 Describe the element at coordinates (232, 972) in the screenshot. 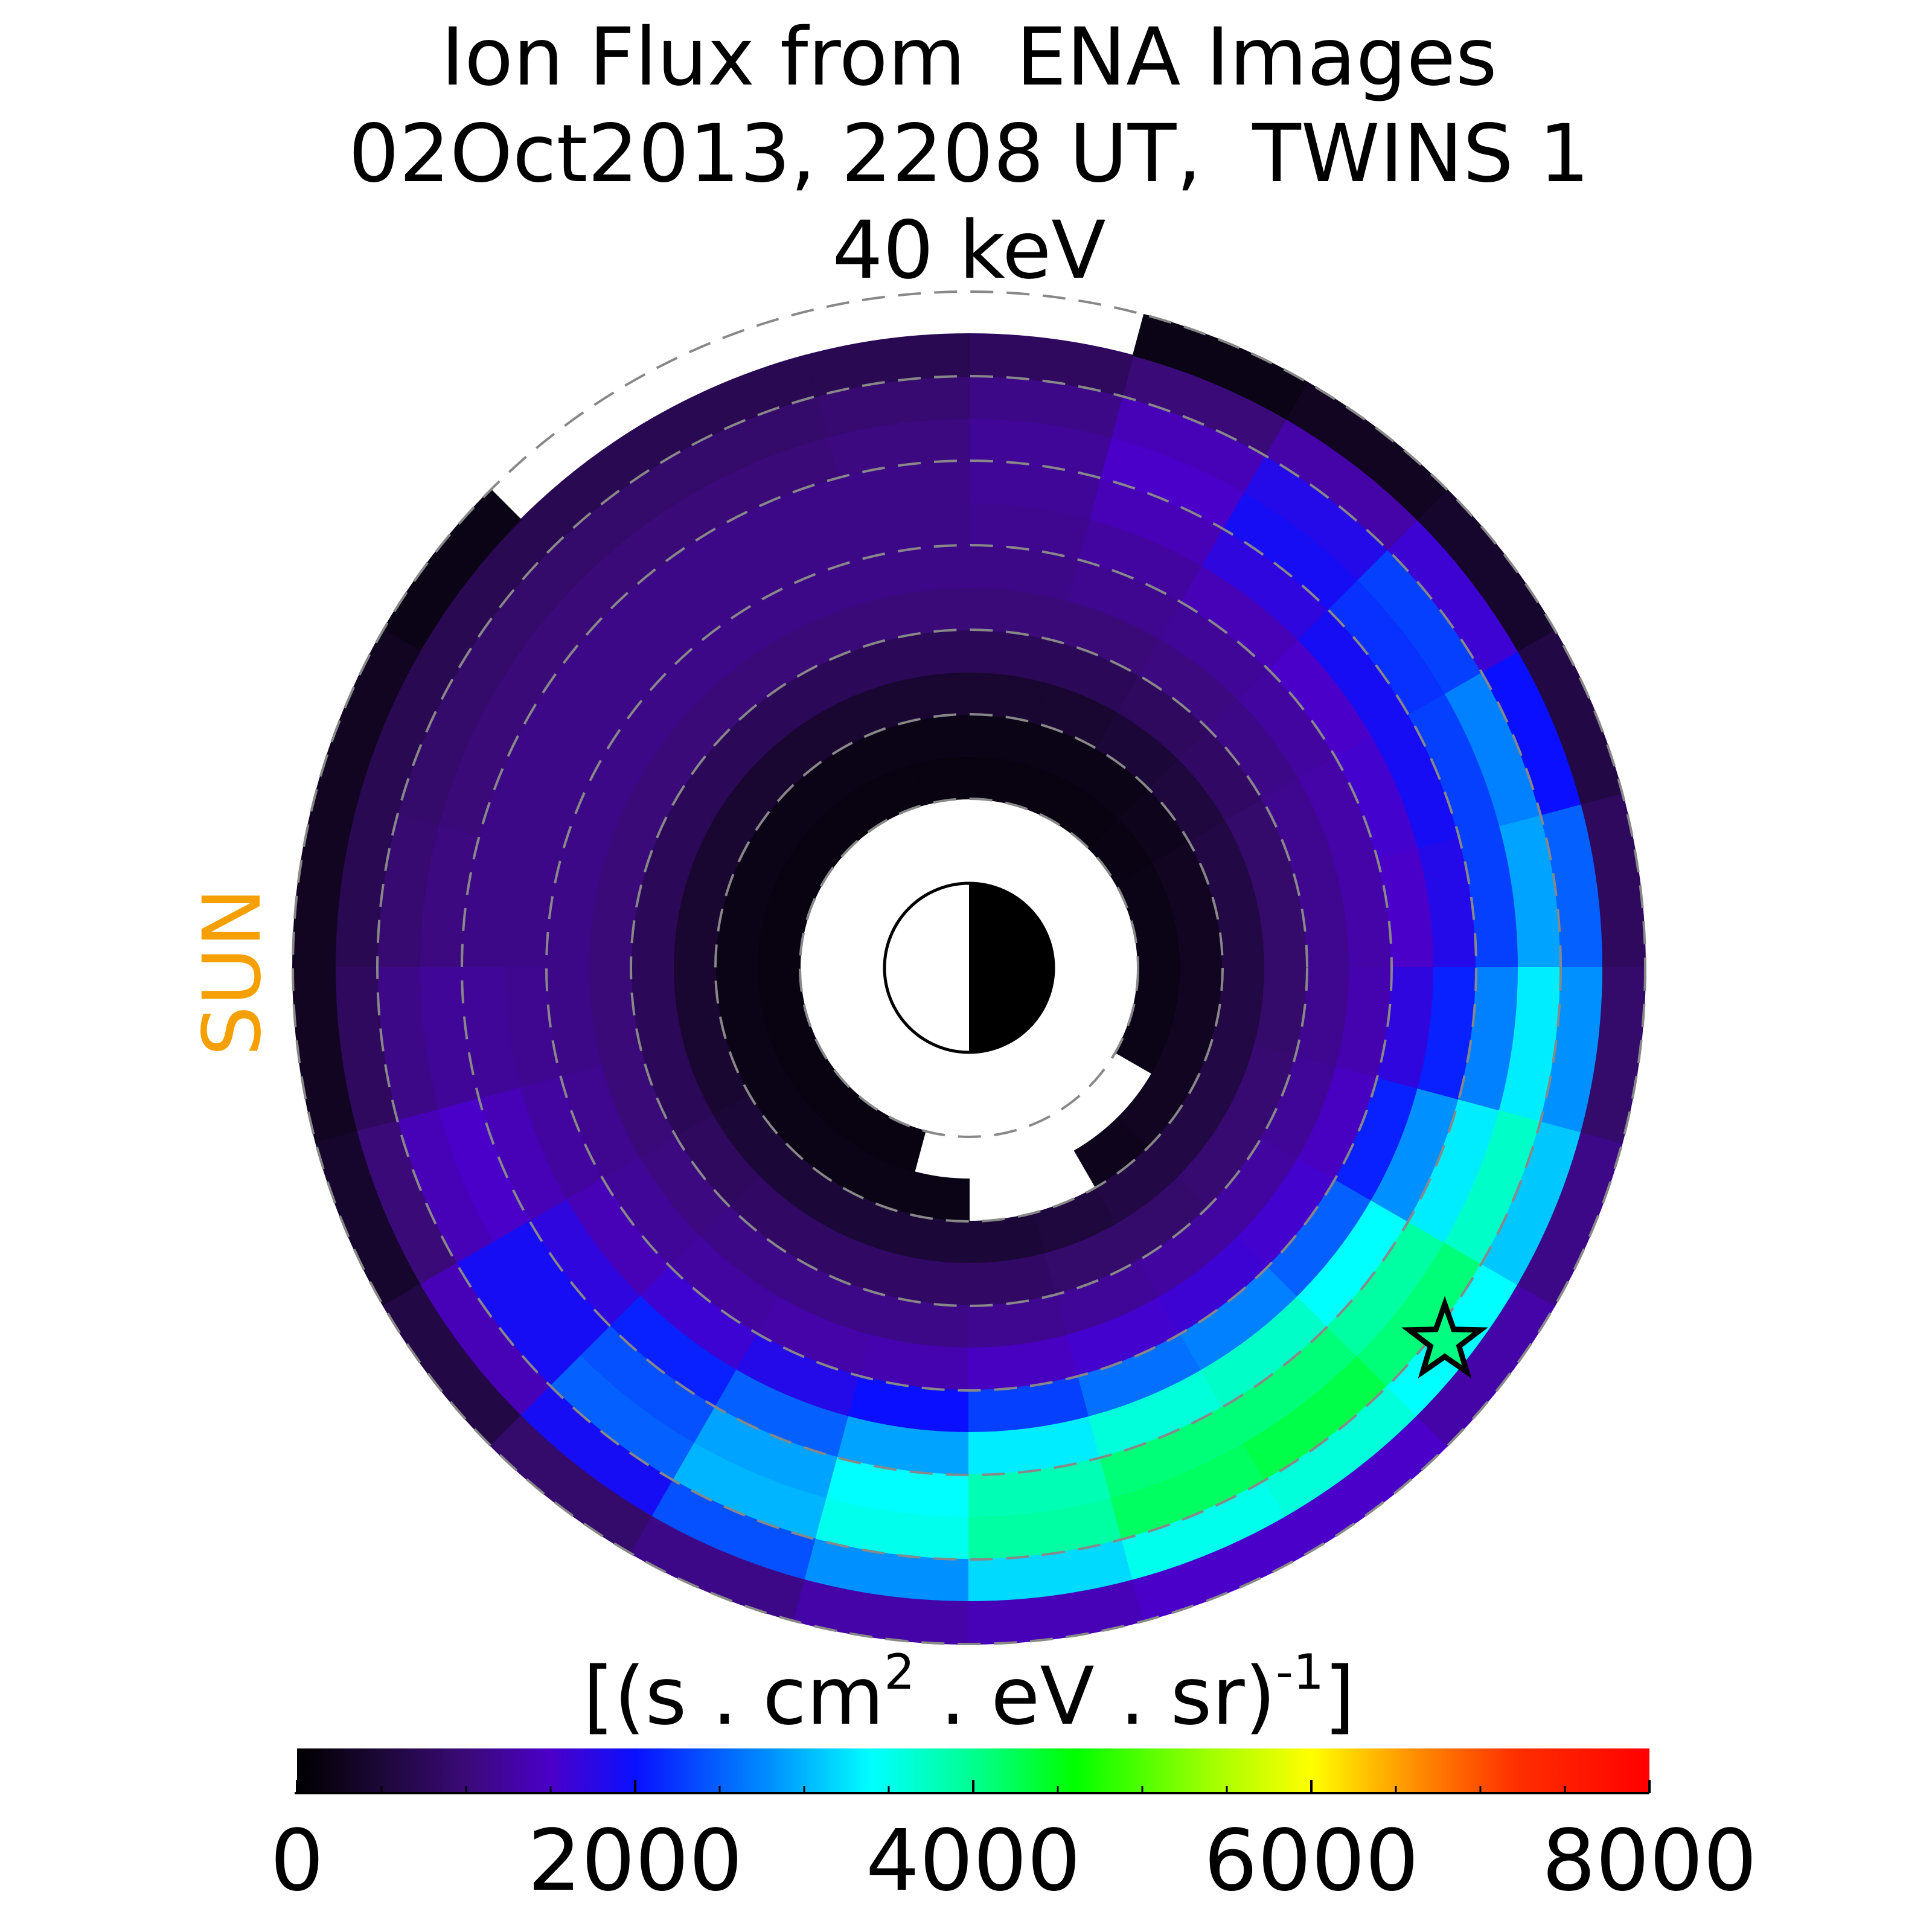

I see `sun-label: SUN` at that location.